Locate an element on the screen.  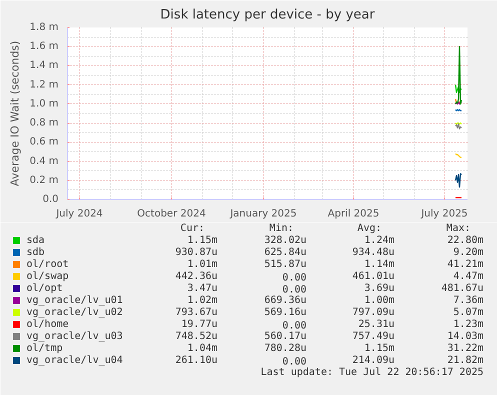
text: 930.87u is located at coordinates (196, 252).